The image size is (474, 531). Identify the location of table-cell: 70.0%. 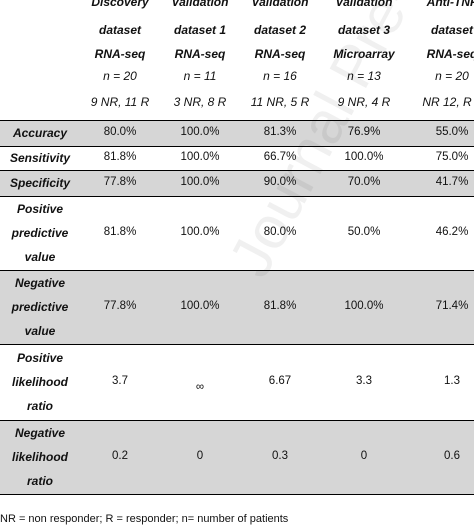
(364, 182).